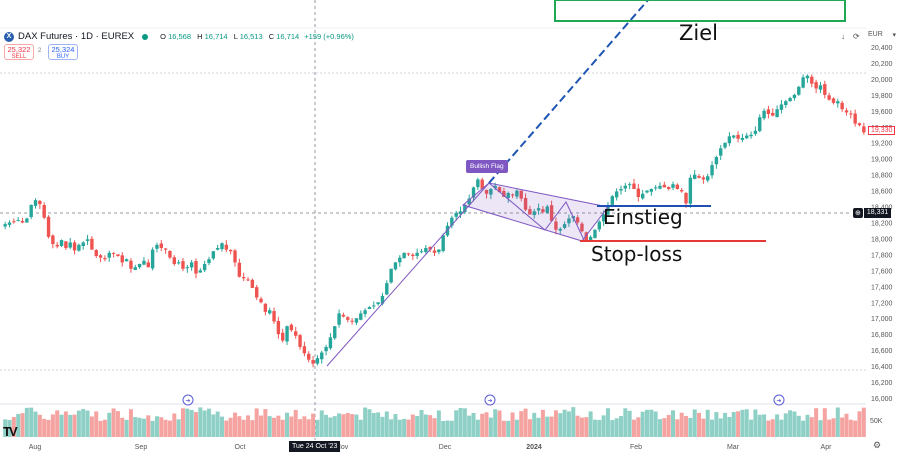  I want to click on volume-axis-label: 50K, so click(876, 421).